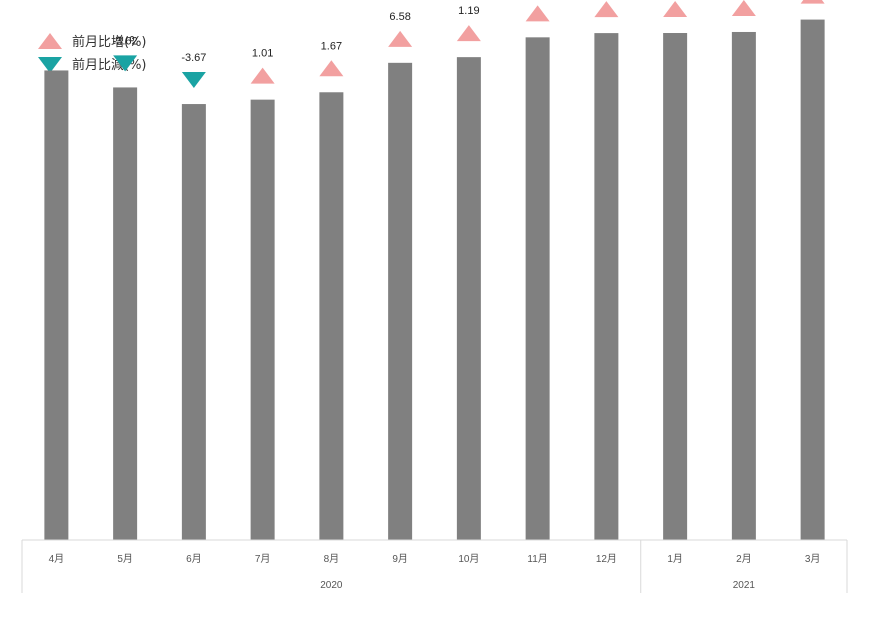 This screenshot has width=874, height=628. Describe the element at coordinates (331, 46) in the screenshot. I see `change-value-label: 1.67` at that location.